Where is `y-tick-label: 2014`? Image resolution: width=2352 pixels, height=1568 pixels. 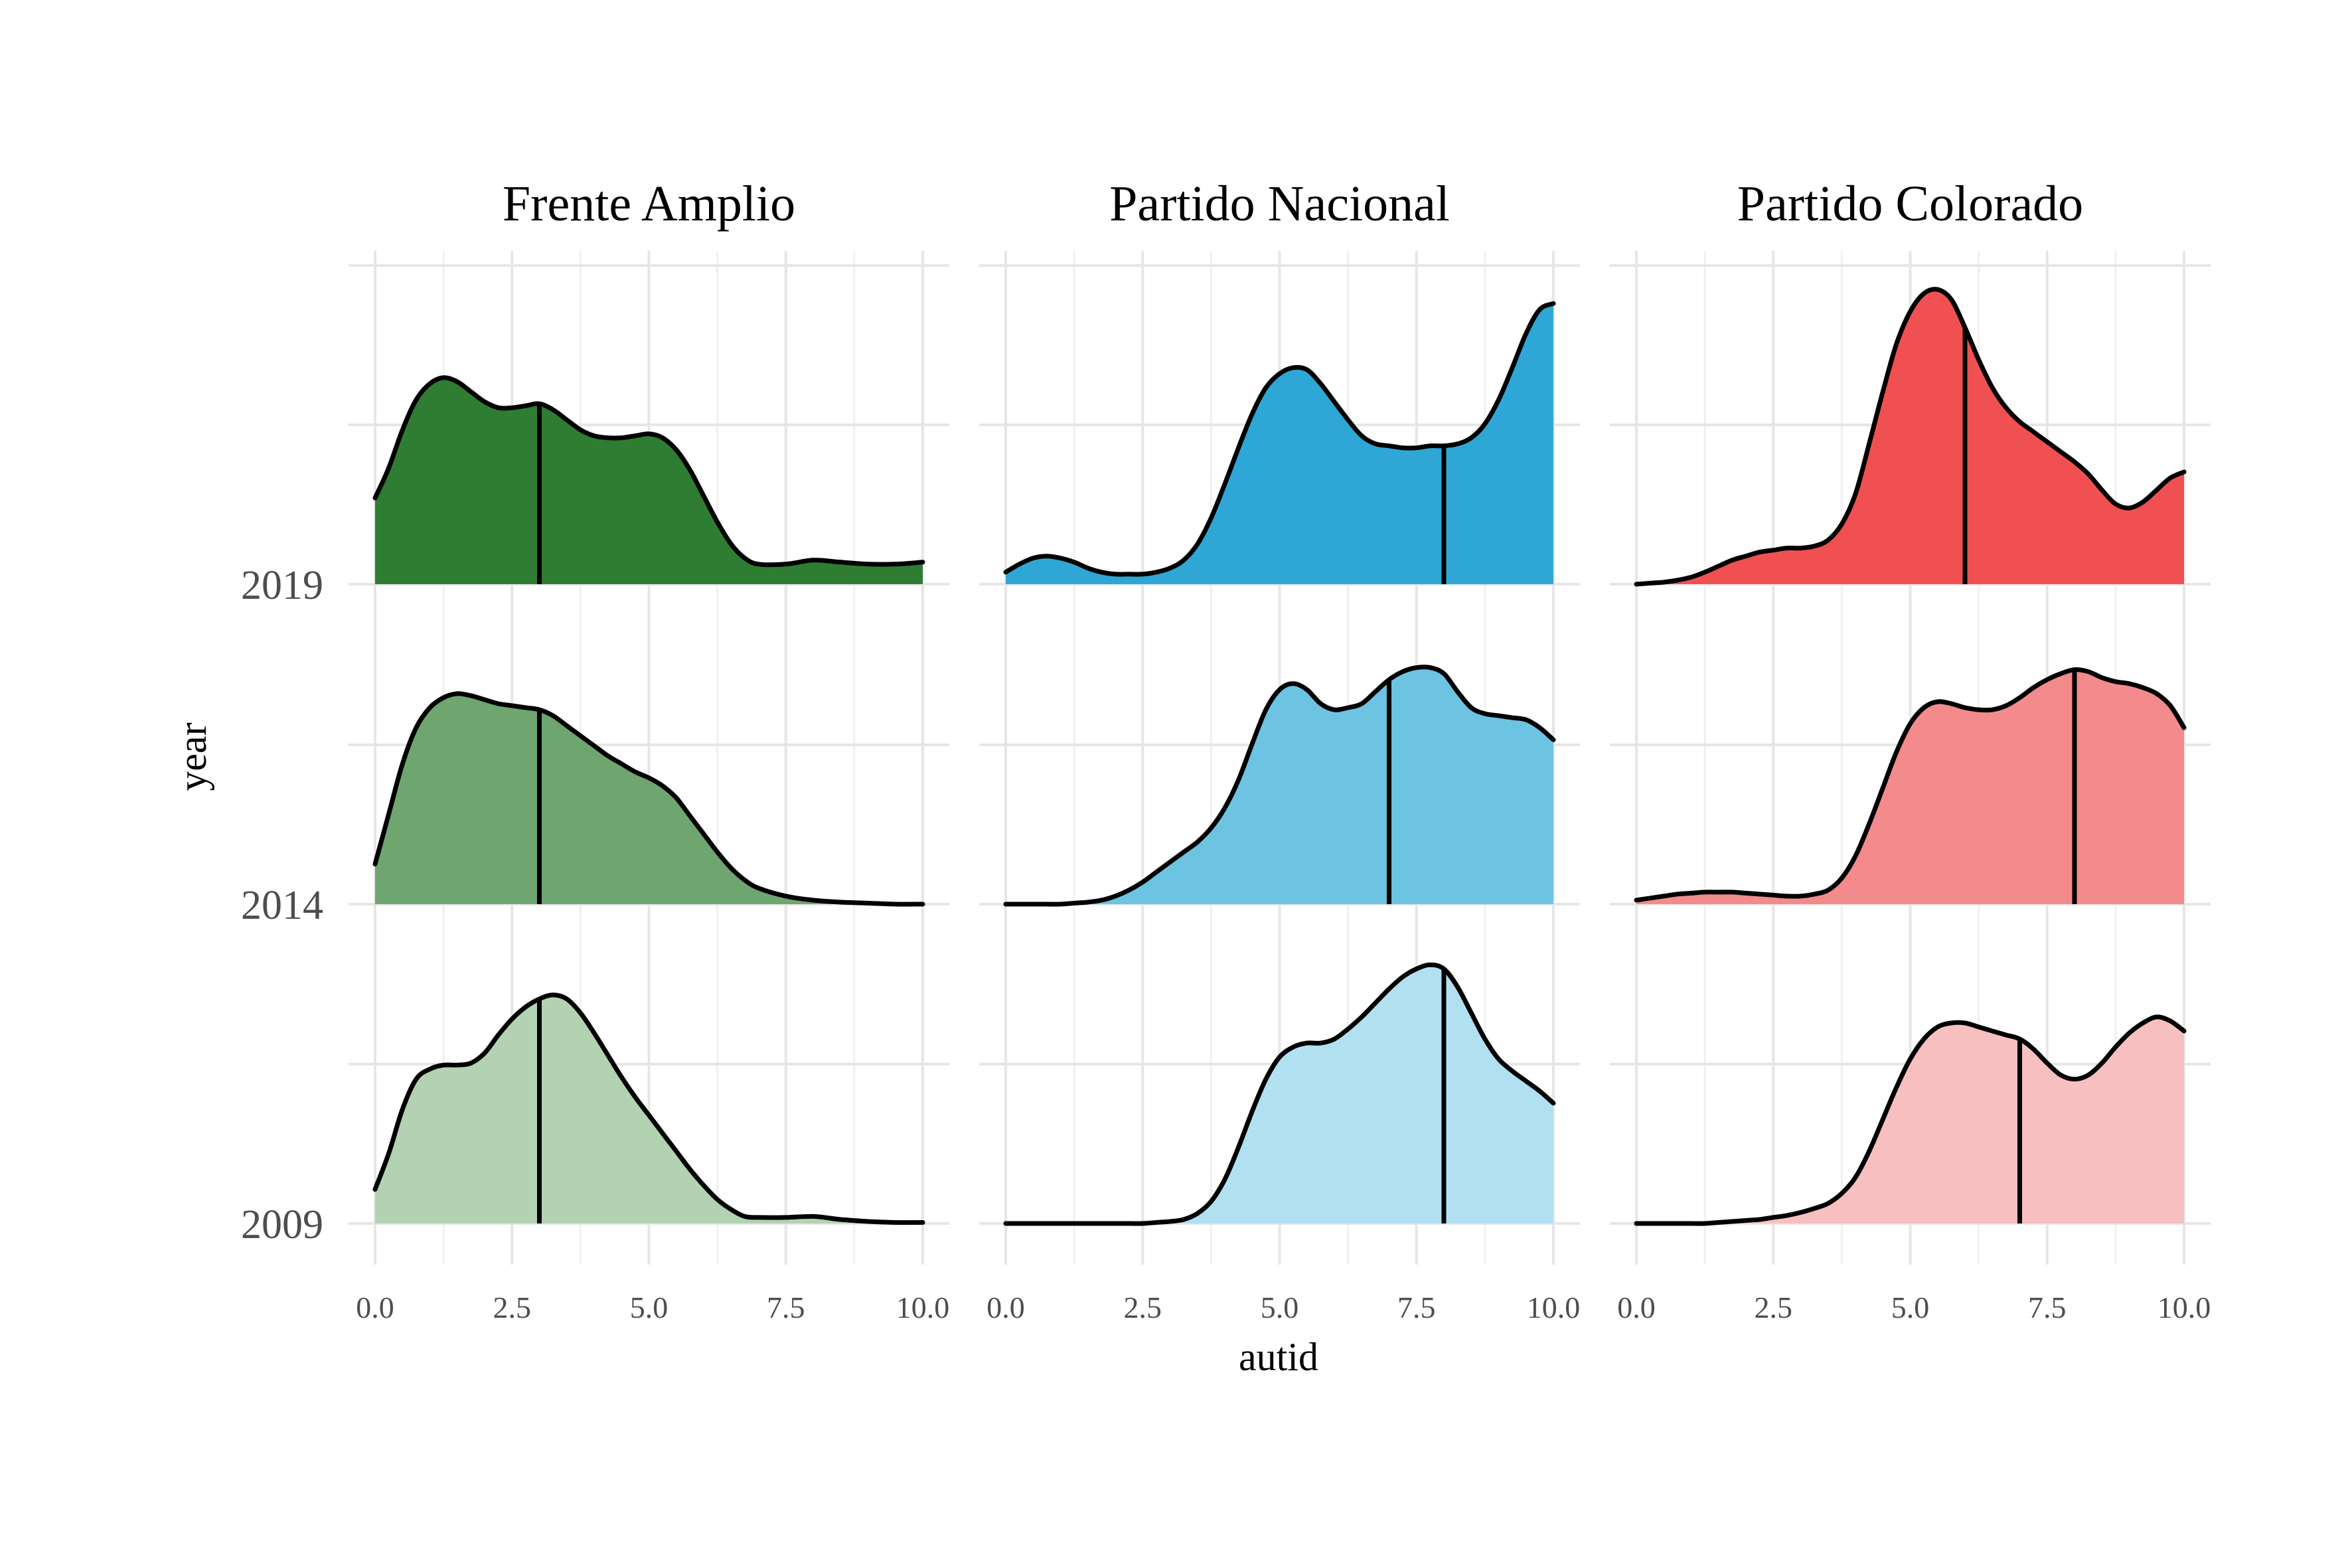 y-tick-label: 2014 is located at coordinates (282, 906).